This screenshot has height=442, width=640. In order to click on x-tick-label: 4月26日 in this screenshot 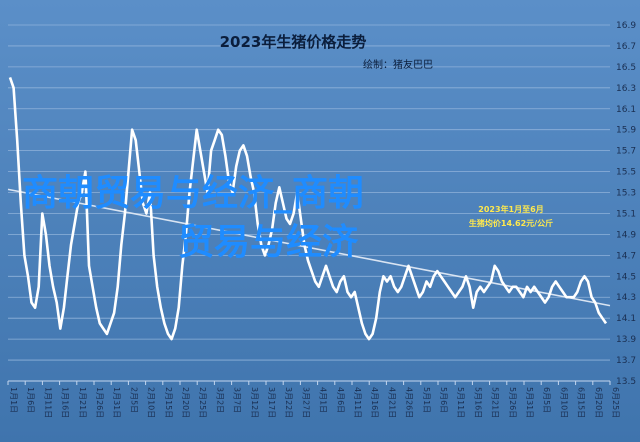, I will do `click(409, 402)`.